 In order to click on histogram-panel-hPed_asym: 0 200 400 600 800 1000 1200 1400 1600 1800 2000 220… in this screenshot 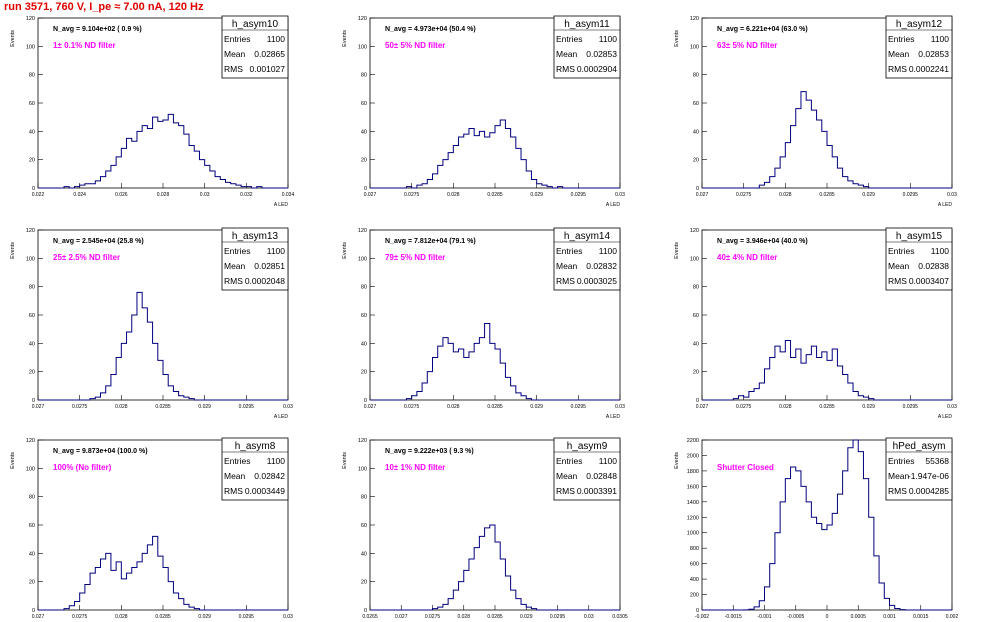, I will do `click(816, 528)`.